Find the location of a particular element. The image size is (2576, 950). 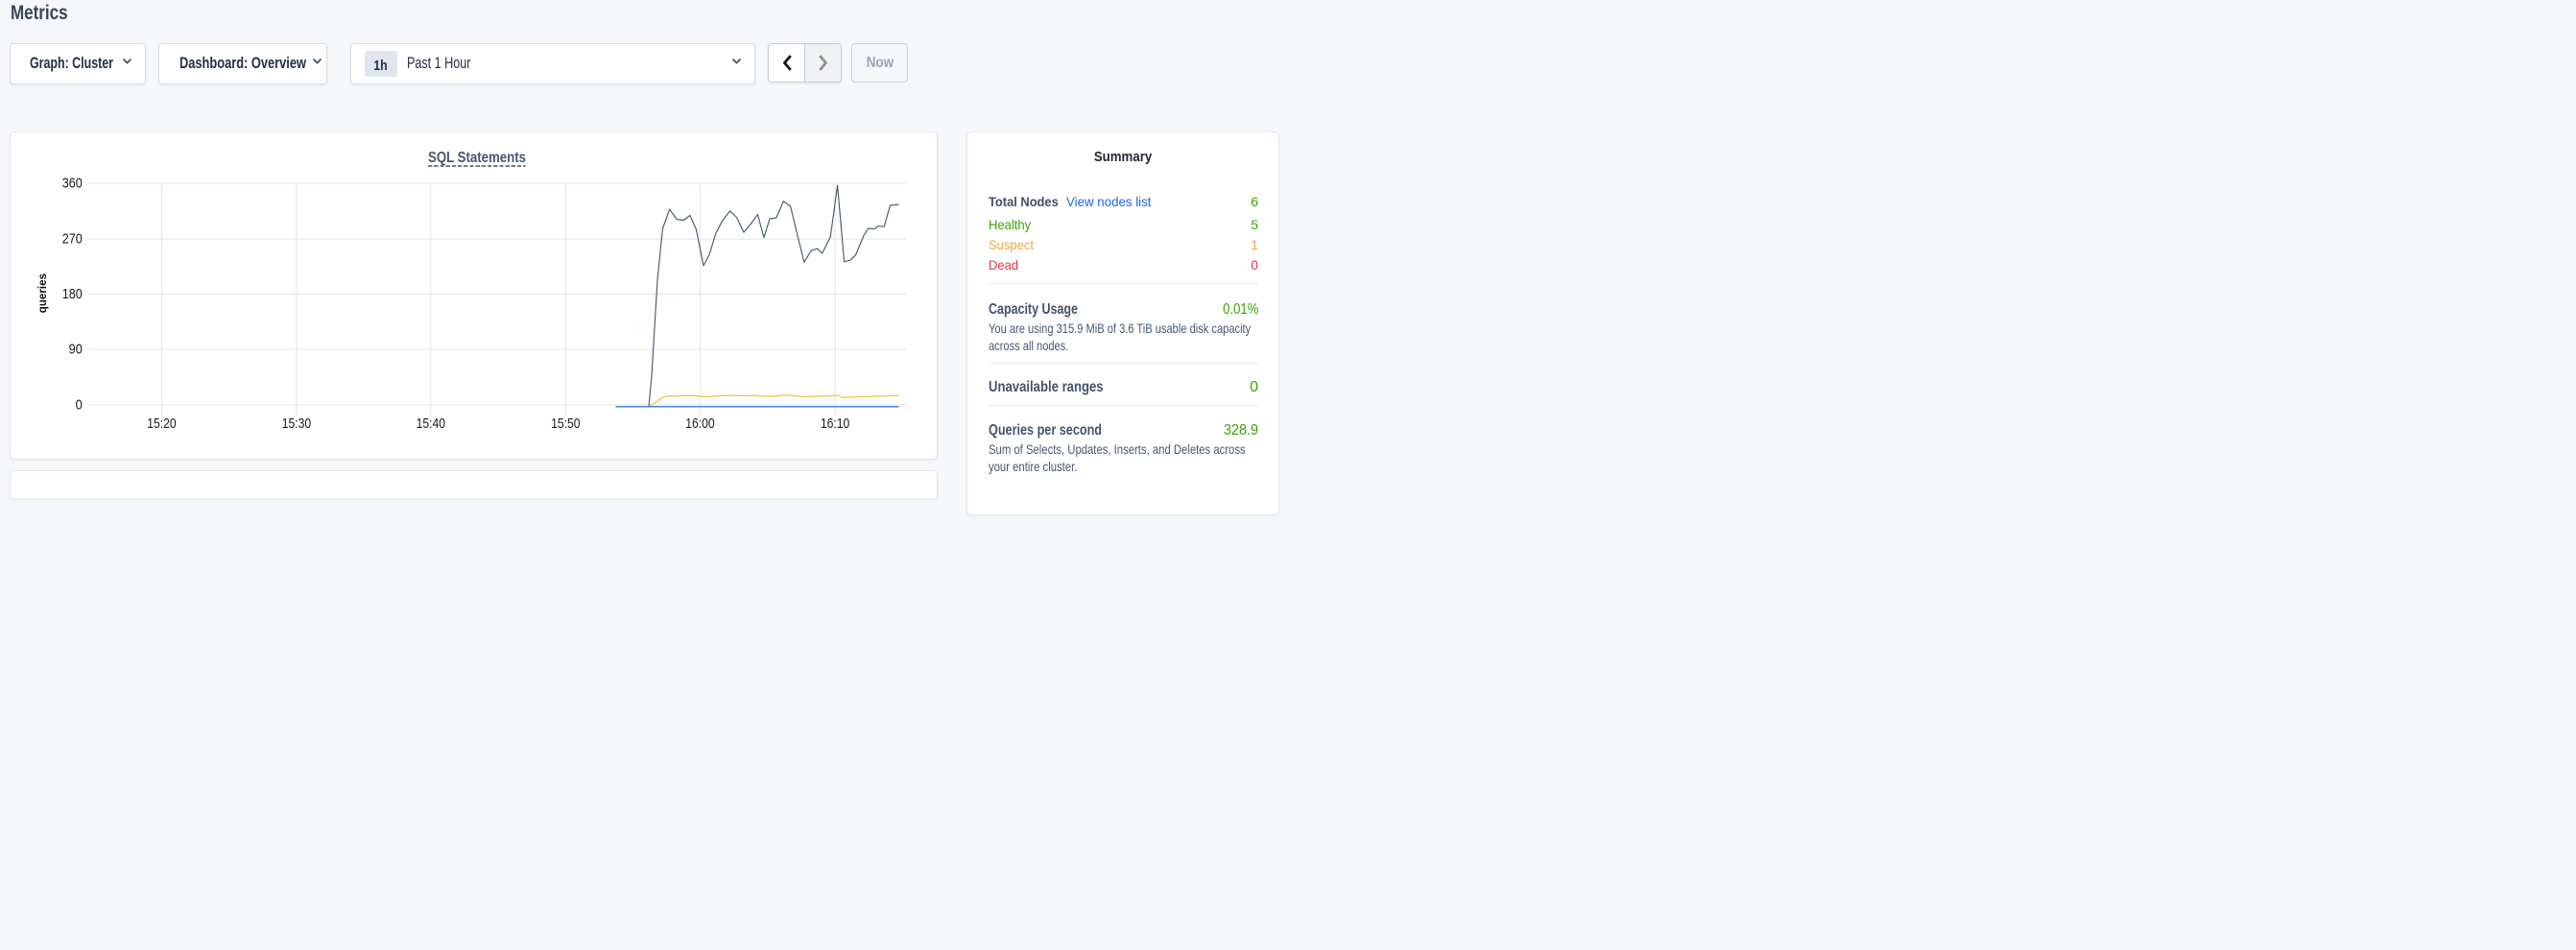

svg-text: 180 is located at coordinates (71, 293).